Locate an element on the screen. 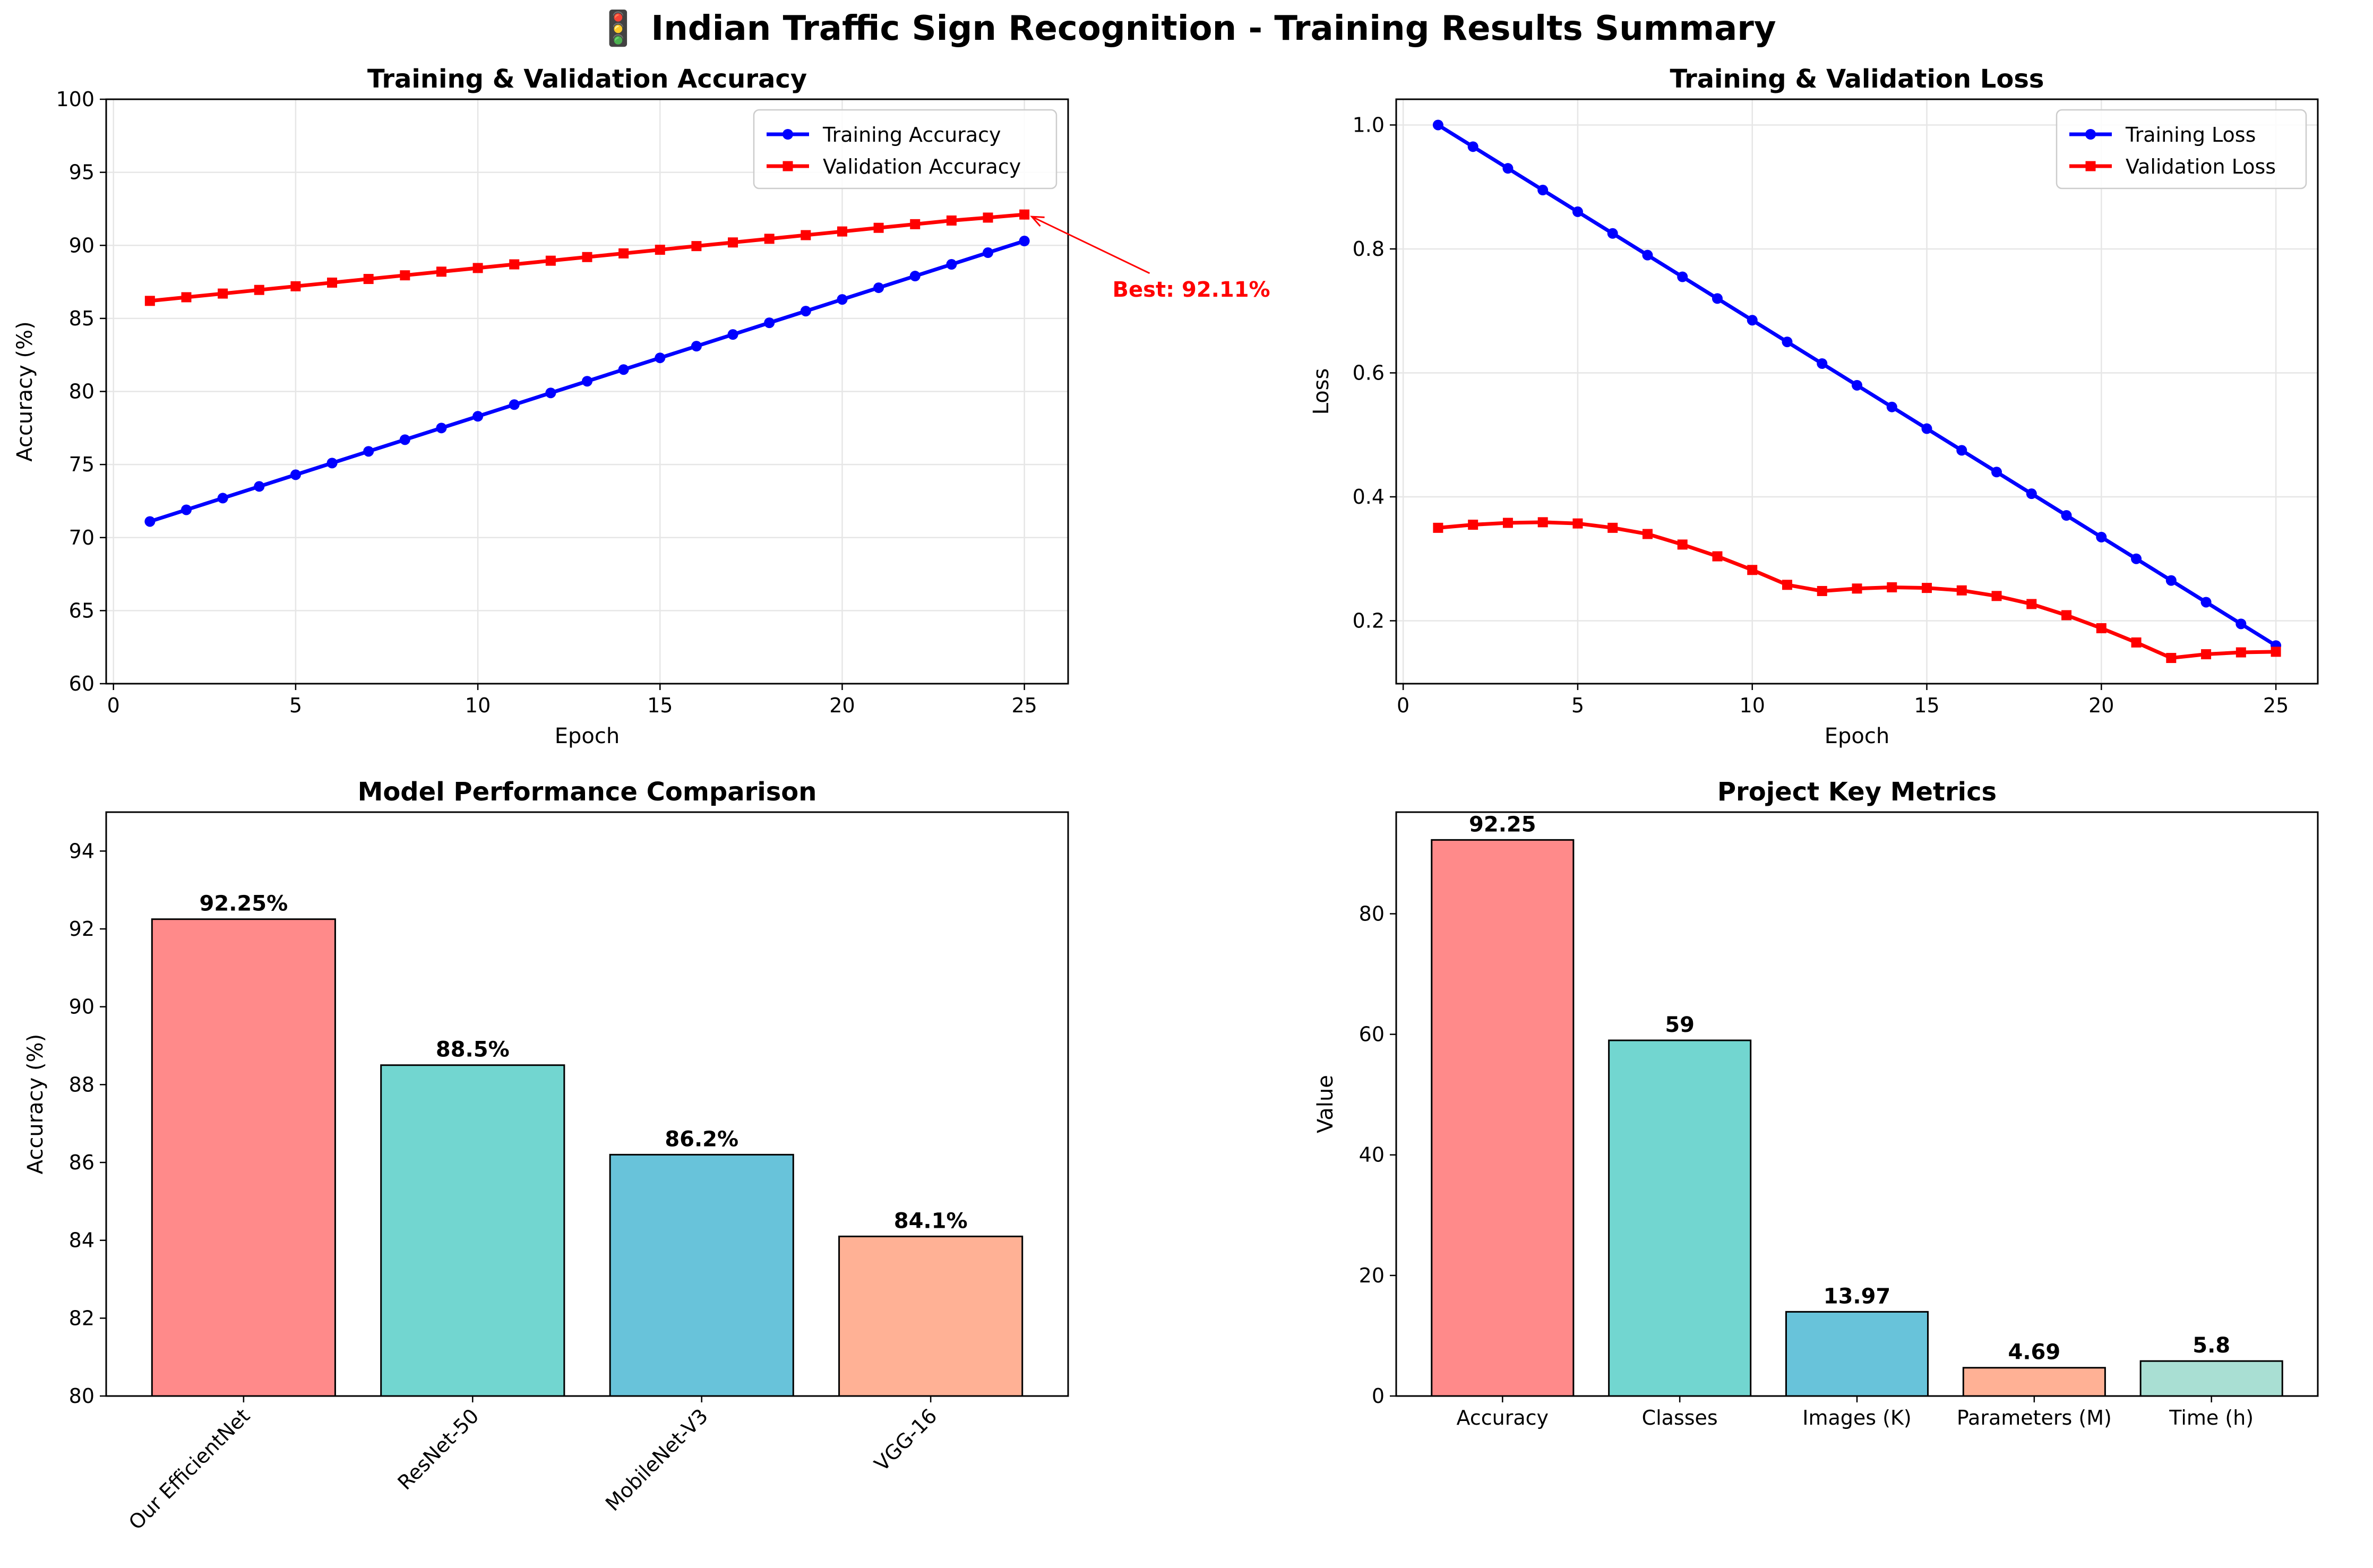 The height and width of the screenshot is (1568, 2373). x-tick-label: 5 is located at coordinates (295, 705).